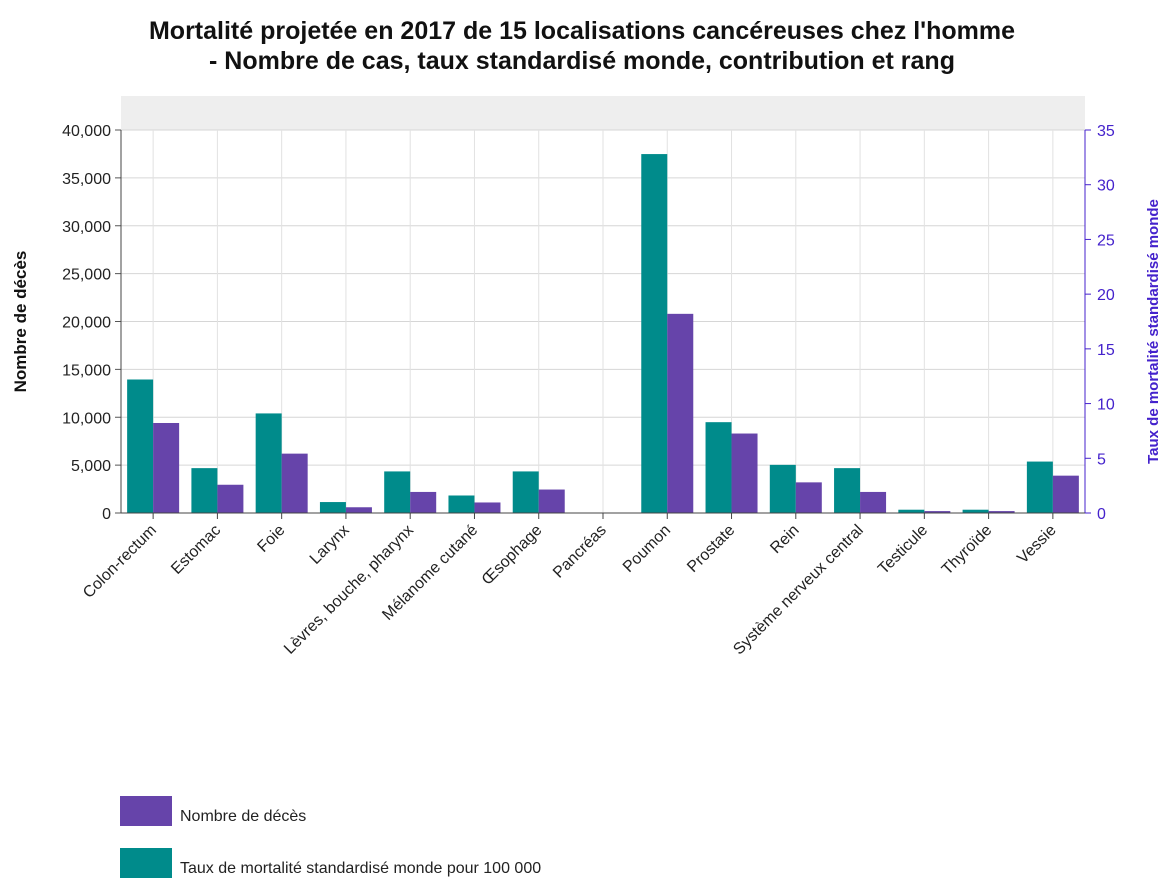 Image resolution: width=1164 pixels, height=878 pixels. I want to click on y-tick-label: 5,000, so click(91, 466).